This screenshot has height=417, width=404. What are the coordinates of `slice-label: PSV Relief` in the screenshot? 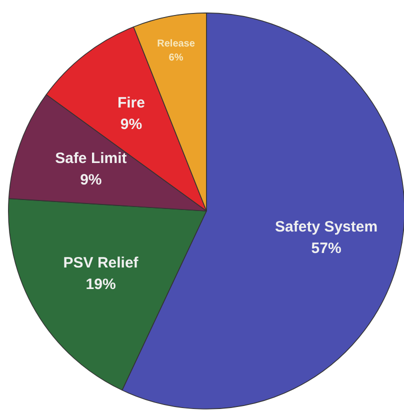 It's located at (101, 263).